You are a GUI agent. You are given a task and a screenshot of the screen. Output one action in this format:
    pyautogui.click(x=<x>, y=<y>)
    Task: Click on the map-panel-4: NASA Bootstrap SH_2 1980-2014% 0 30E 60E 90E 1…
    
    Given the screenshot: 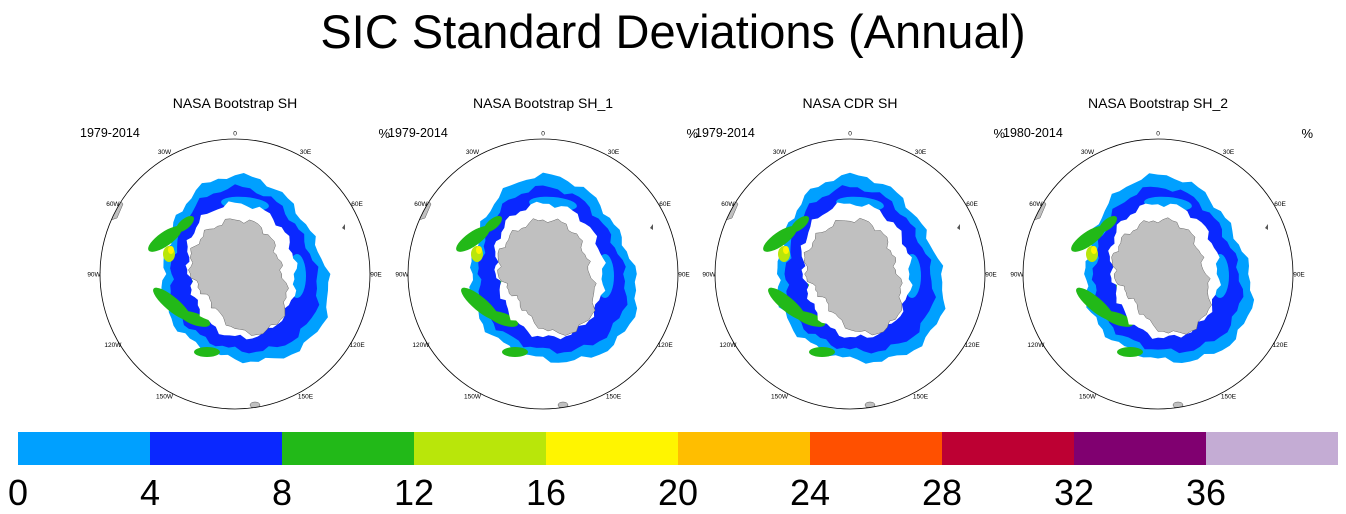 What is the action you would take?
    pyautogui.click(x=1158, y=252)
    